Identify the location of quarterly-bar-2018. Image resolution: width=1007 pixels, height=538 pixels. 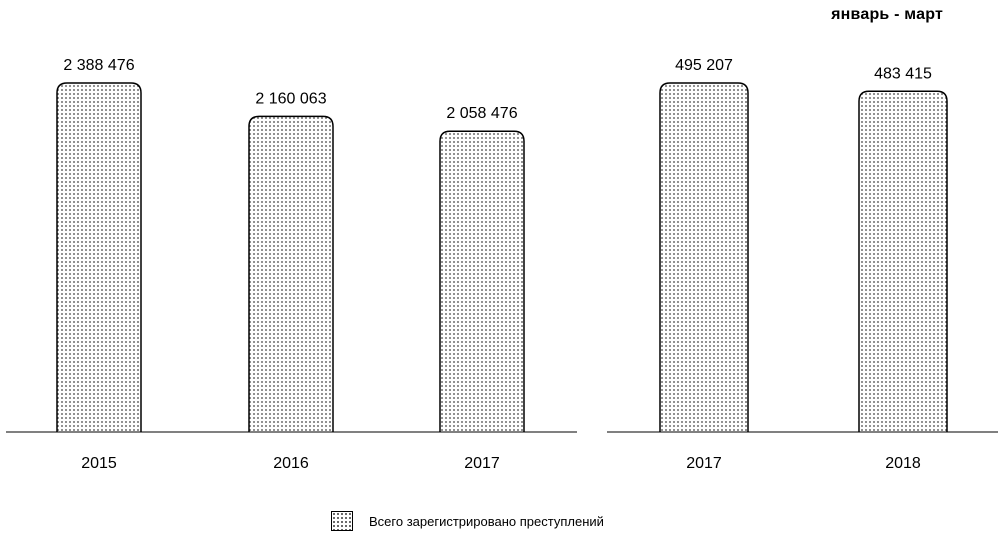
(903, 261).